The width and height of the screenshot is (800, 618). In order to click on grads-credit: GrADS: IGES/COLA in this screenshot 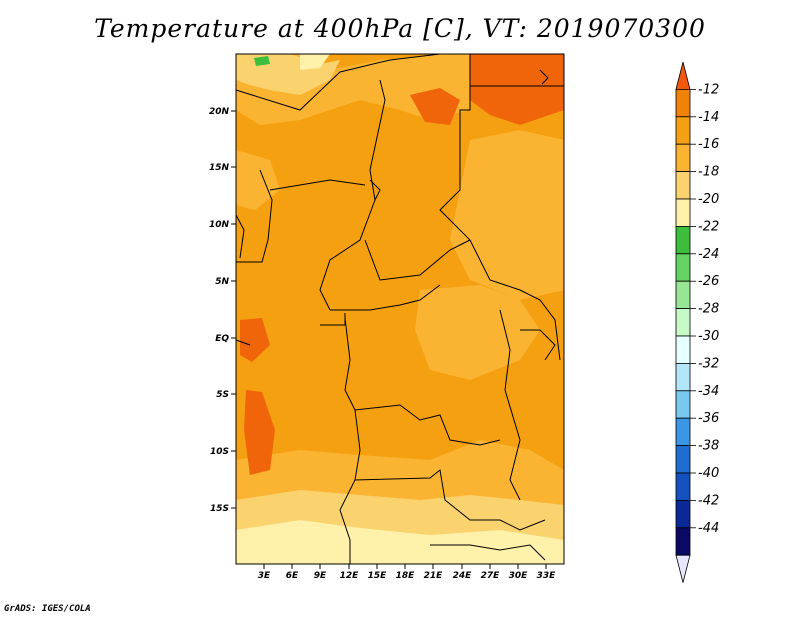, I will do `click(47, 609)`.